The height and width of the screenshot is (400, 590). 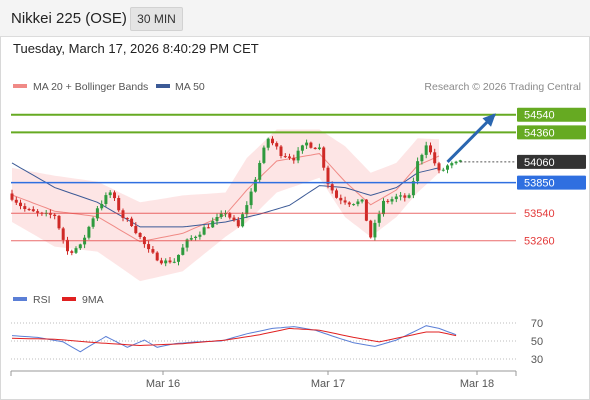 I want to click on bollinger-legend-label: MA 20 + Bollinger Bands, so click(x=90, y=87).